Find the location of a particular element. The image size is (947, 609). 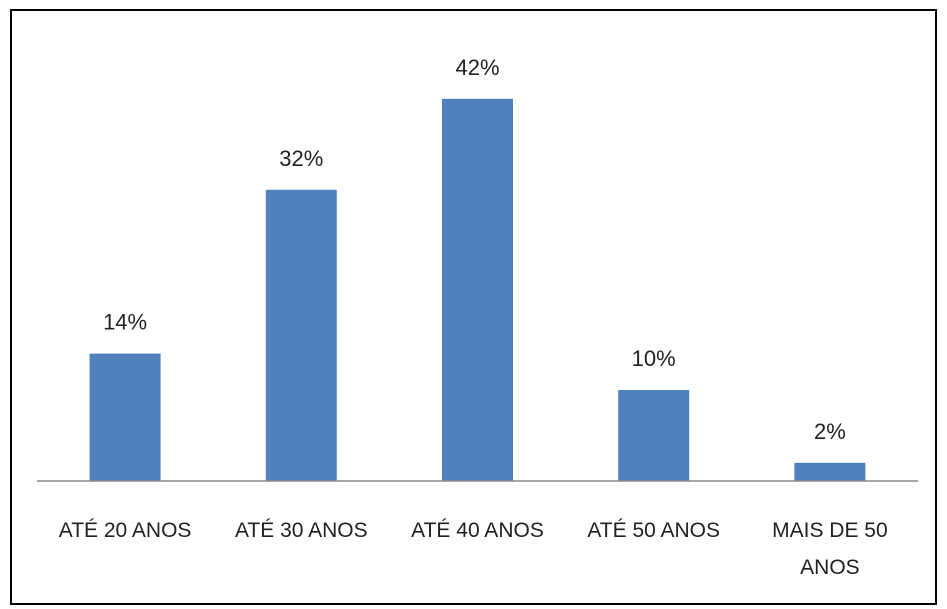

x-tick-label-5-line-1: MAIS DE 50 is located at coordinates (830, 530).